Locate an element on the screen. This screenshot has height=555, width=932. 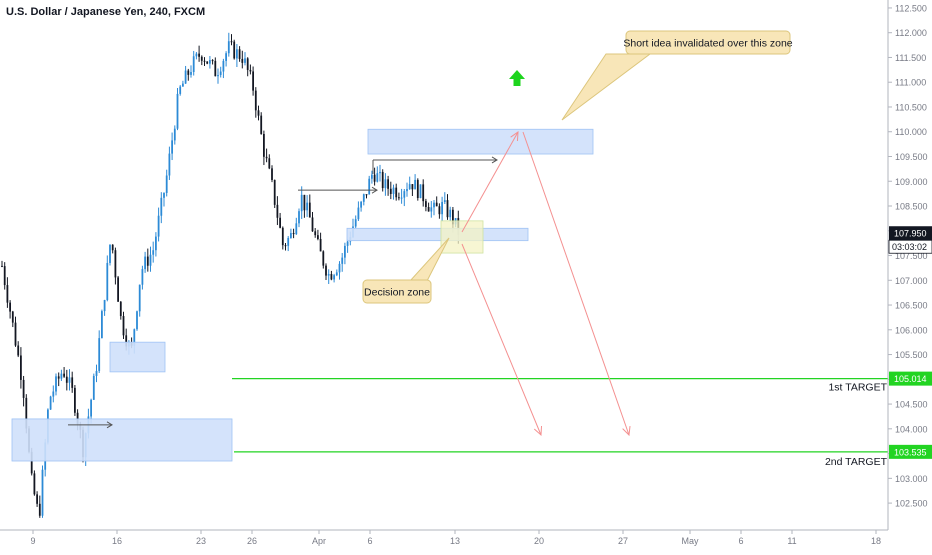
time-tick-label: May is located at coordinates (690, 541).